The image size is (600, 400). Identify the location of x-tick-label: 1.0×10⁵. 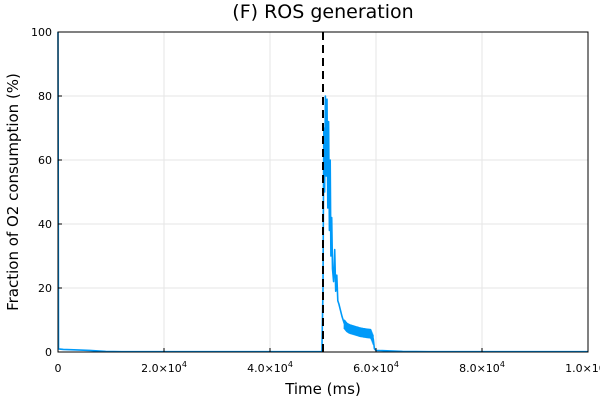
(582, 367).